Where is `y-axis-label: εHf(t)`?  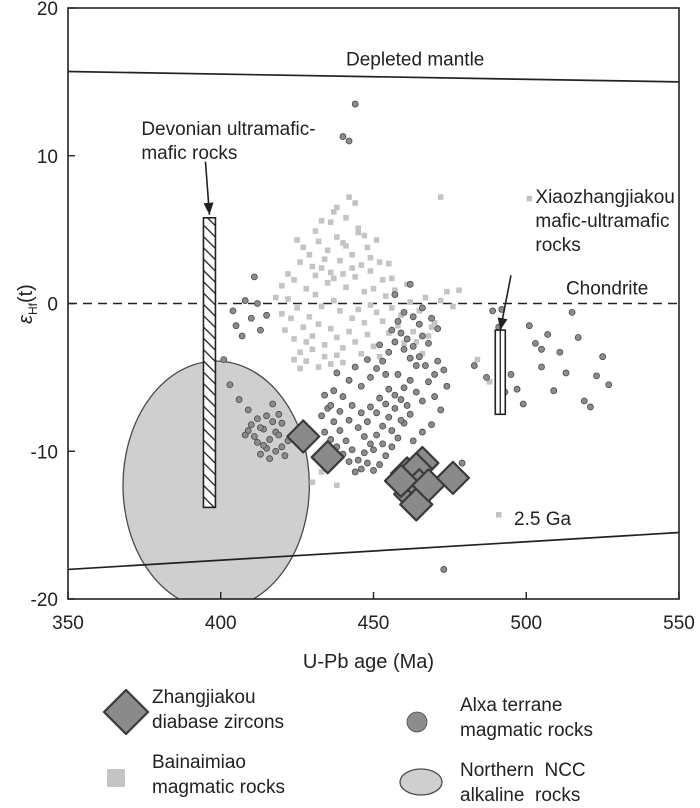
y-axis-label: εHf(t) is located at coordinates (27, 304).